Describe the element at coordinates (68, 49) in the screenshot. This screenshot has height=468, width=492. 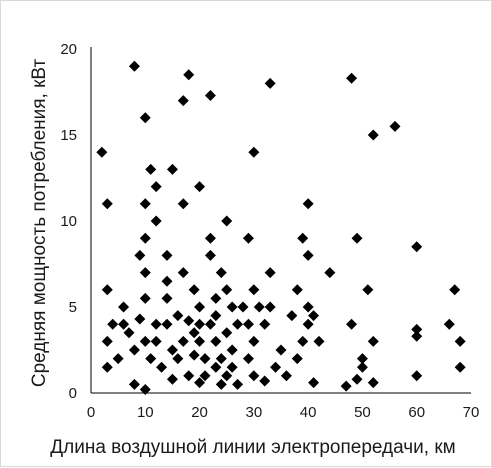
I see `y-tick-label: 20` at that location.